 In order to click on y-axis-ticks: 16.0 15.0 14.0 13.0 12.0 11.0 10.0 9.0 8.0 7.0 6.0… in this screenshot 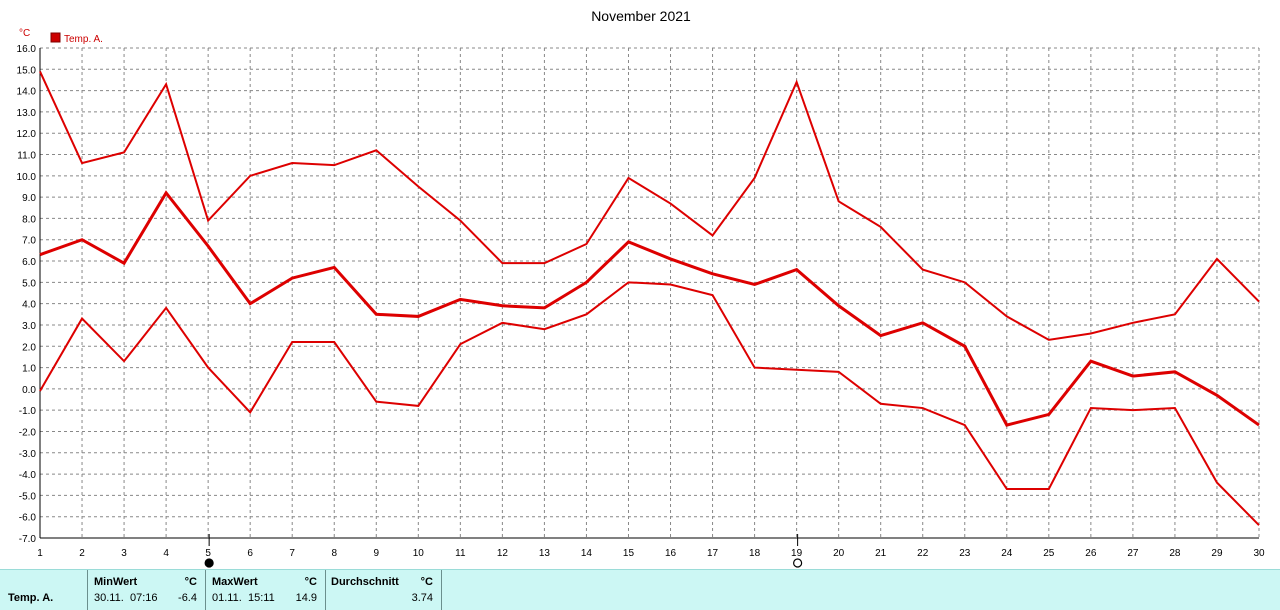, I will do `click(27, 294)`.